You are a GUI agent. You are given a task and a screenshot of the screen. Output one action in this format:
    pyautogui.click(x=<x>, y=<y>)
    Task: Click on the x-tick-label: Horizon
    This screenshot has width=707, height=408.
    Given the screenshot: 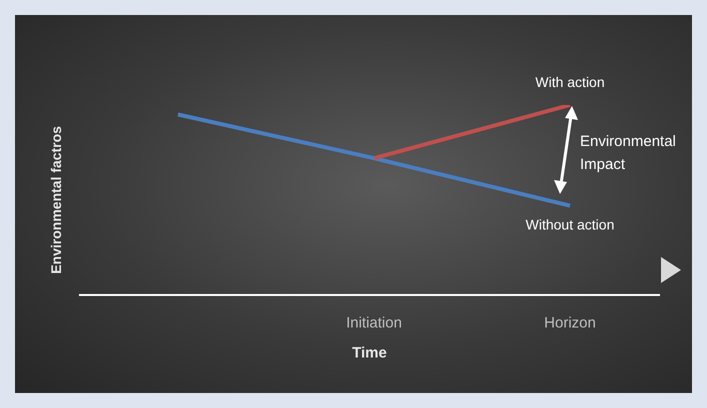 What is the action you would take?
    pyautogui.click(x=570, y=323)
    